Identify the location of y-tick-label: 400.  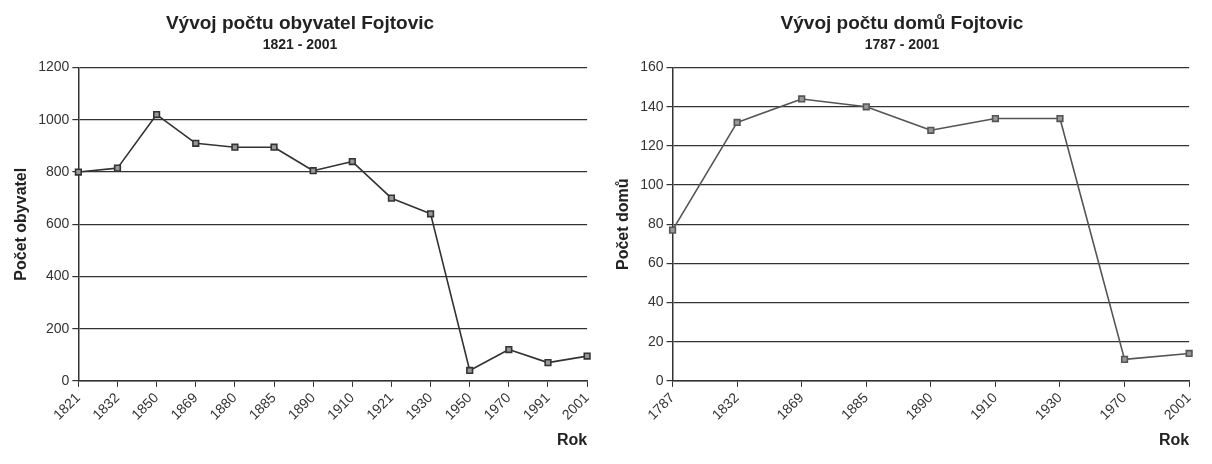
(57, 275).